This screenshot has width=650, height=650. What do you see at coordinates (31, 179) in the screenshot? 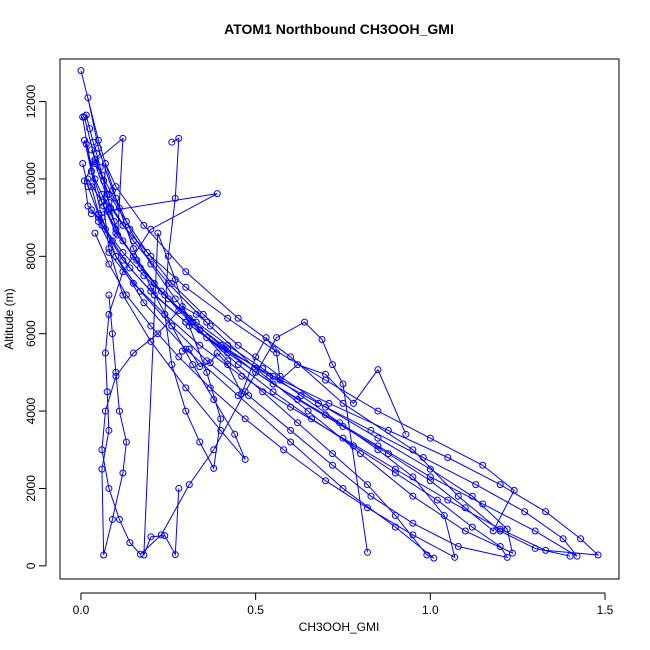
I see `y-tick-label: 10000` at bounding box center [31, 179].